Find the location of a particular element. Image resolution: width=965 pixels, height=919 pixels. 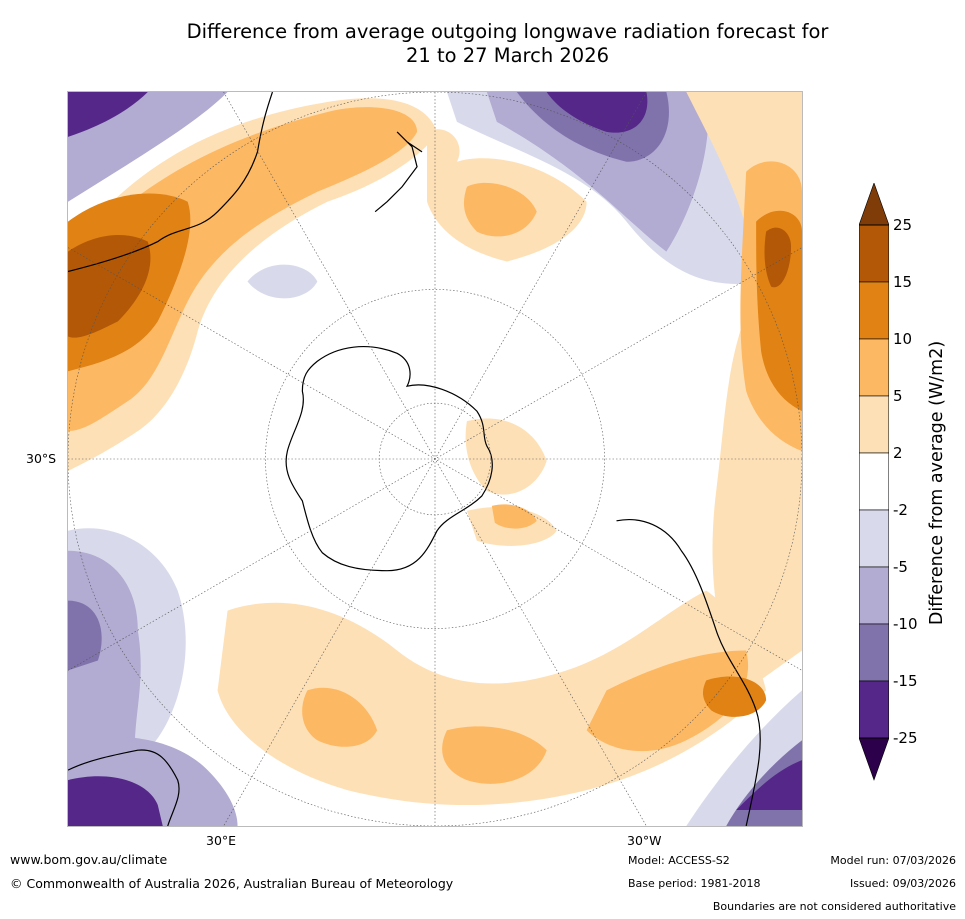

colorbar is located at coordinates (874, 482).